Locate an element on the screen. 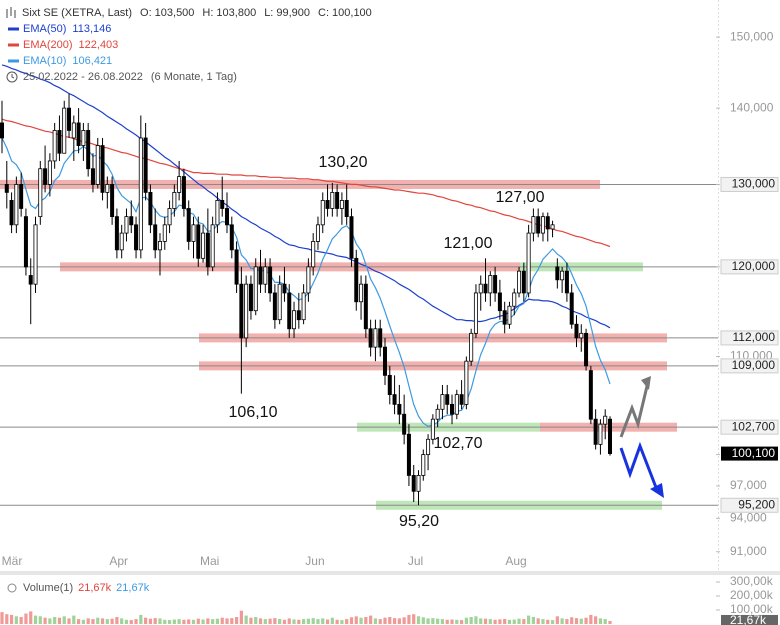 This screenshot has width=780, height=625. volume-tick-label: 100,00k is located at coordinates (752, 609).